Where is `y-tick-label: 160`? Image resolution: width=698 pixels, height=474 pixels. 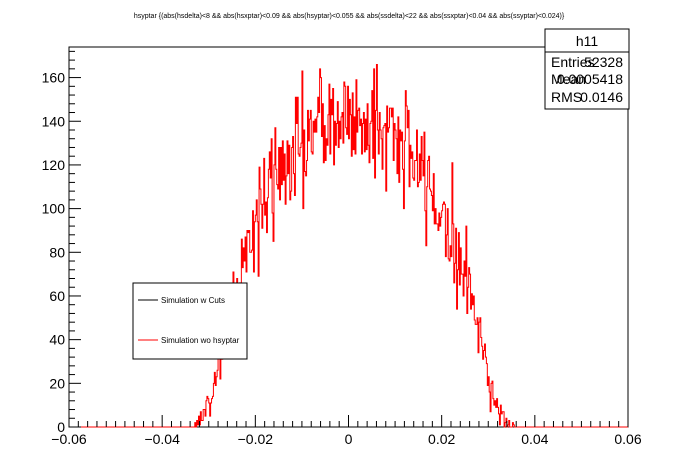
y-tick-label: 160 is located at coordinates (54, 78).